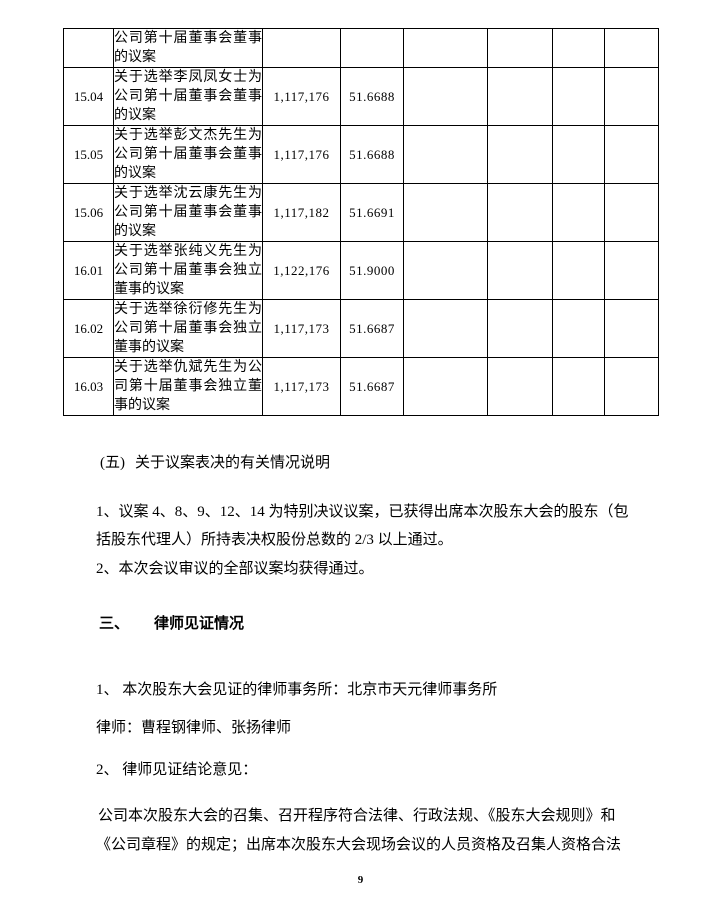 This screenshot has height=899, width=721. I want to click on proposal-number-cell, so click(88, 48).